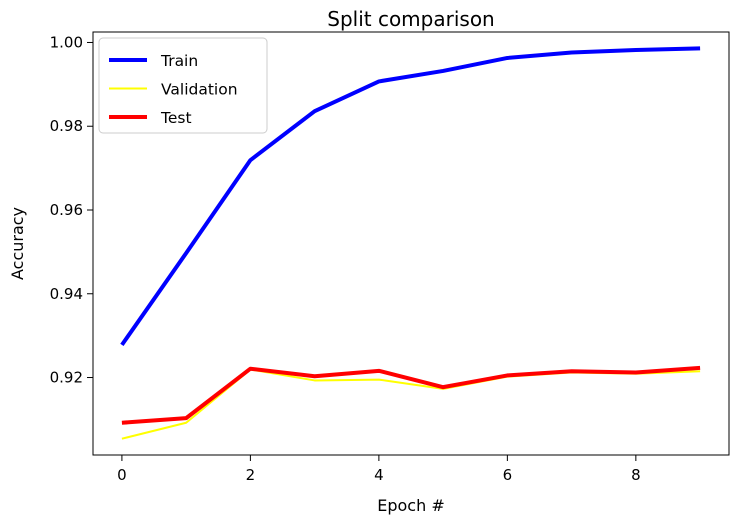 This screenshot has height=521, width=736. What do you see at coordinates (251, 475) in the screenshot?
I see `x-tick-label: 2` at bounding box center [251, 475].